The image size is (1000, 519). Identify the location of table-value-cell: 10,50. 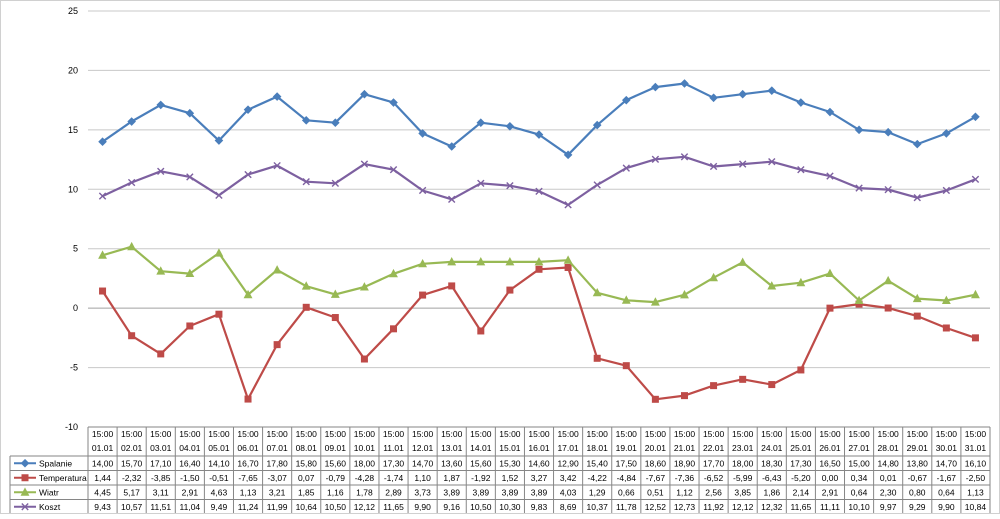
(481, 507).